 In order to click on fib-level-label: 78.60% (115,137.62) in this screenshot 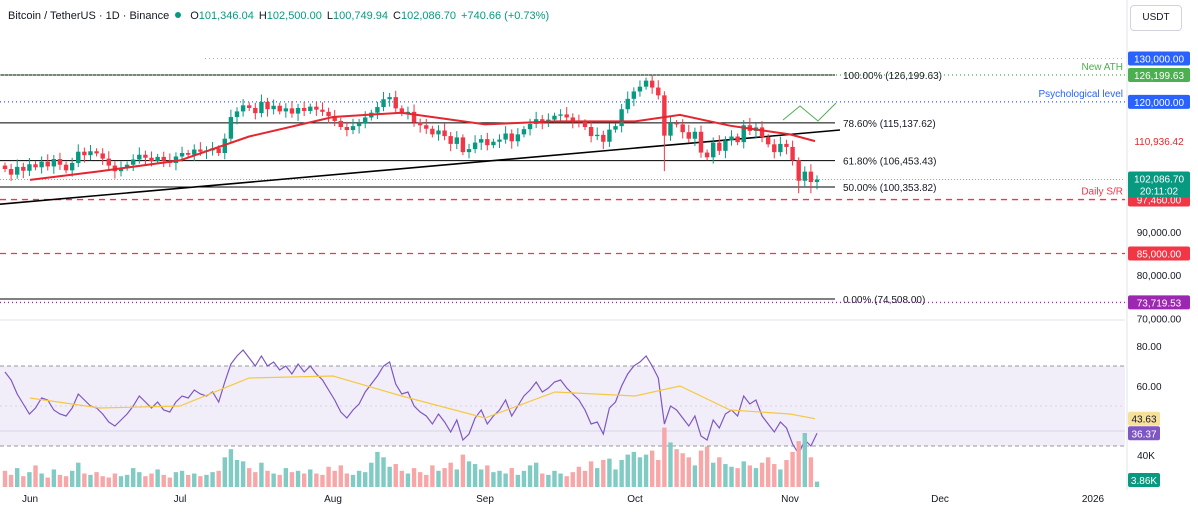, I will do `click(889, 124)`.